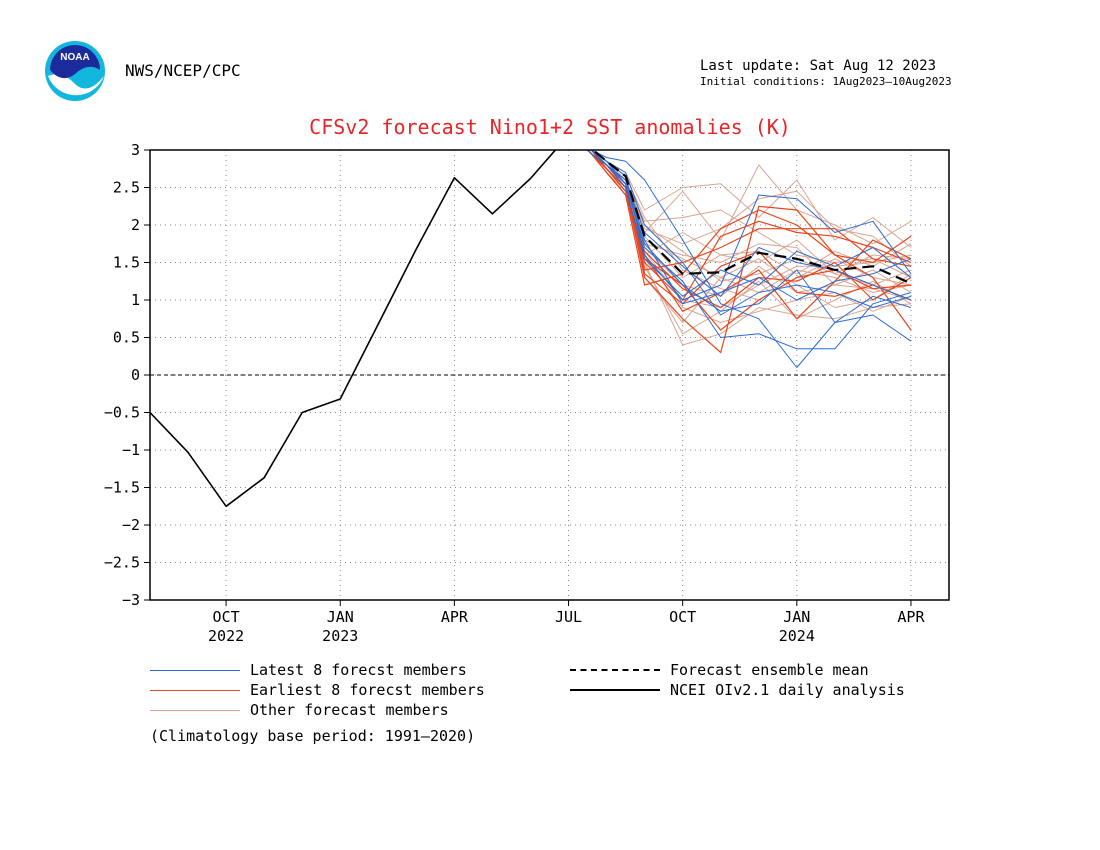  Describe the element at coordinates (340, 636) in the screenshot. I see `x-tick-year-1: 2023` at that location.